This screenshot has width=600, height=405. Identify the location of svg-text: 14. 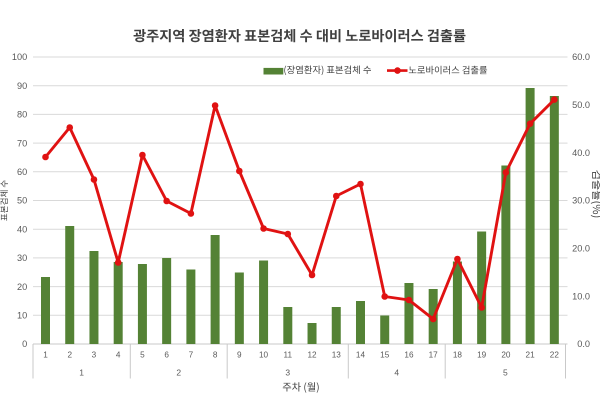
(361, 355).